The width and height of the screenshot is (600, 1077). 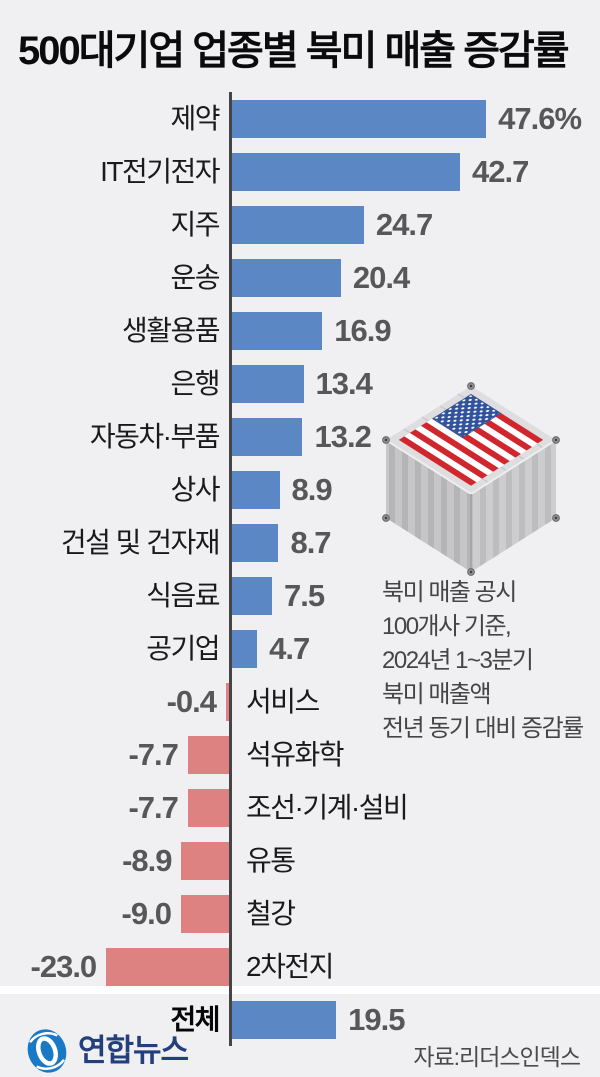 I want to click on value-label: 13.4, so click(x=344, y=383).